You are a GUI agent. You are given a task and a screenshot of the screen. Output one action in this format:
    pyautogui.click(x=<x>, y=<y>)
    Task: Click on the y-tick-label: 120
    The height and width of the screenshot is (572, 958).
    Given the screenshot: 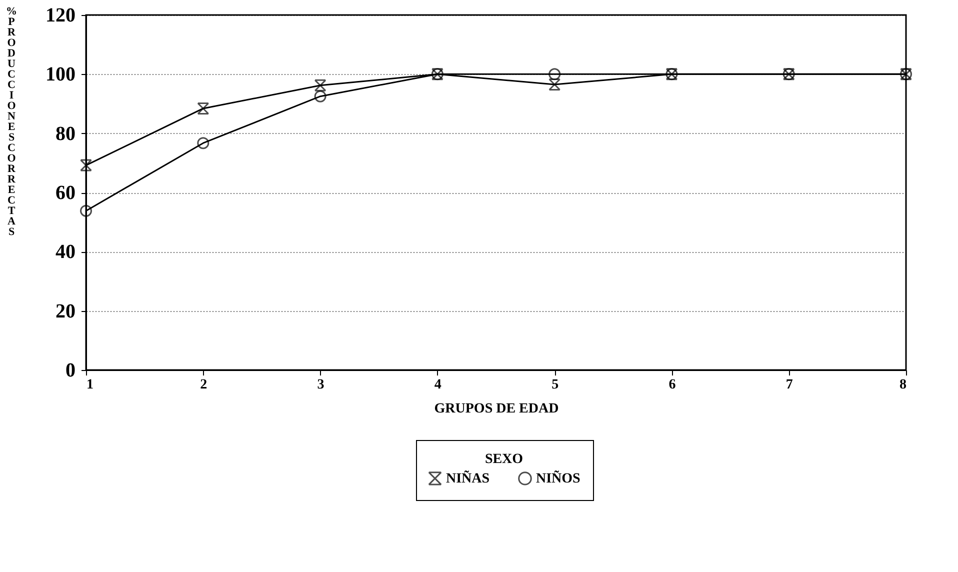 What is the action you would take?
    pyautogui.click(x=61, y=15)
    